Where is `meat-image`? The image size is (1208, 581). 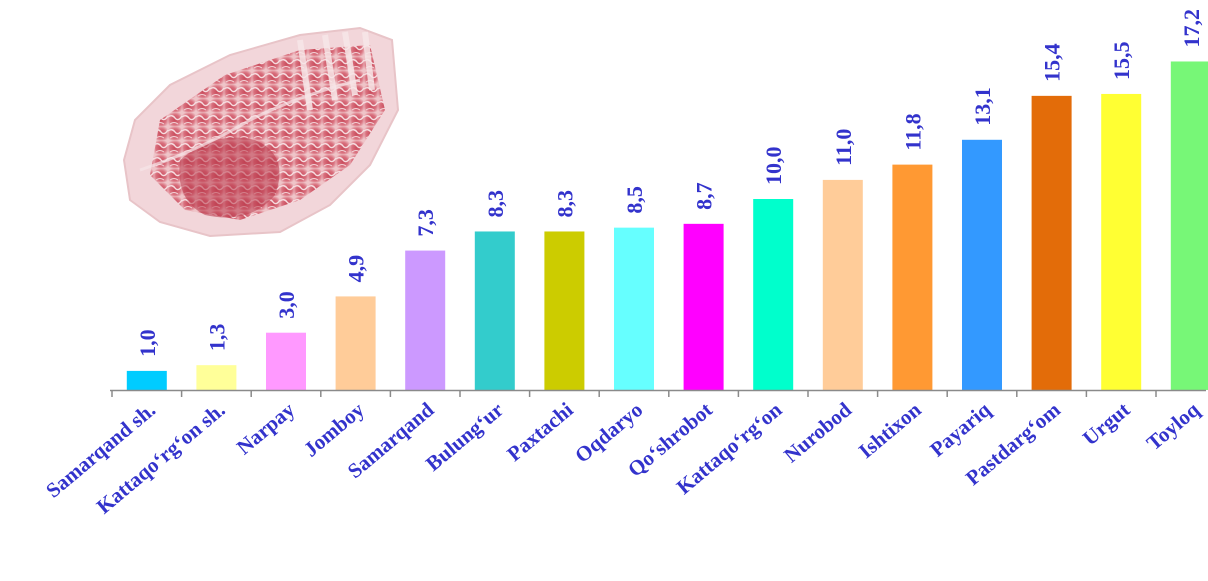 meat-image is located at coordinates (261, 132).